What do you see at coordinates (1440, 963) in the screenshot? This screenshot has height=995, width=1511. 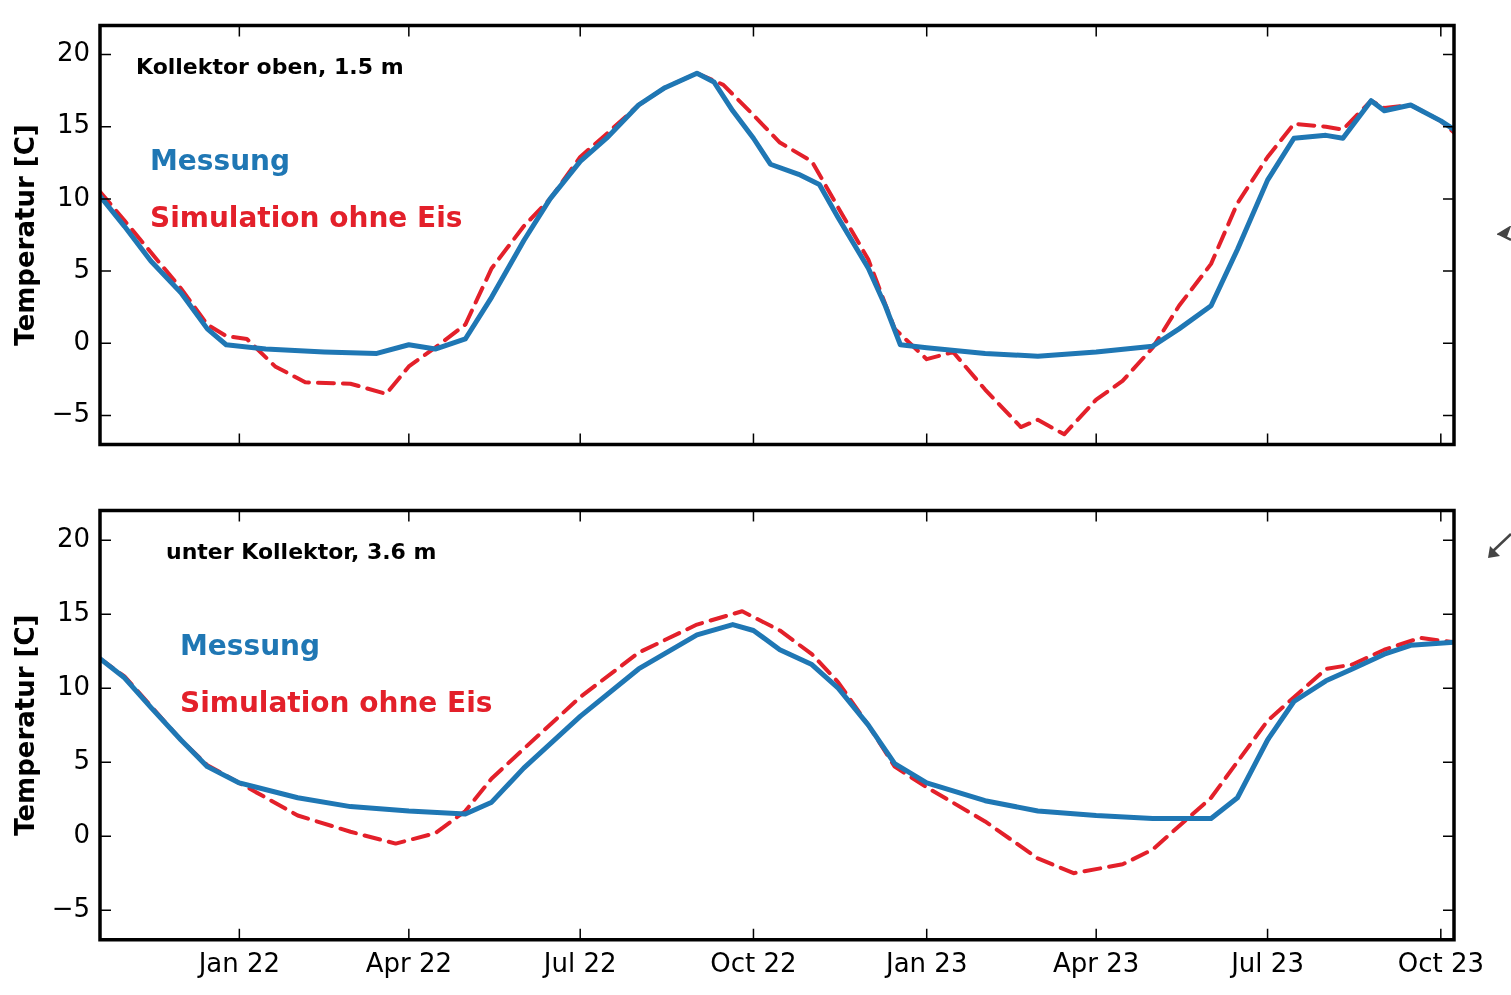 I see `x-tick-label: Oct 23` at bounding box center [1440, 963].